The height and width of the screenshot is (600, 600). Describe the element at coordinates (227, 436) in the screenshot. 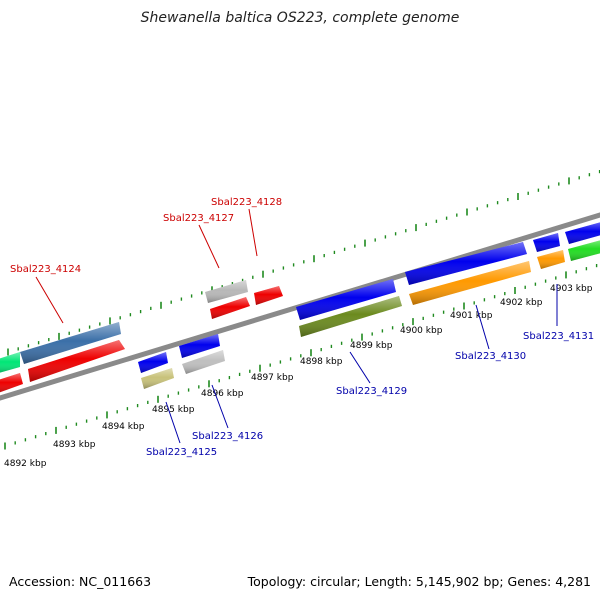

I see `gene-label-sbal223-4126: Sbal223_4126` at that location.